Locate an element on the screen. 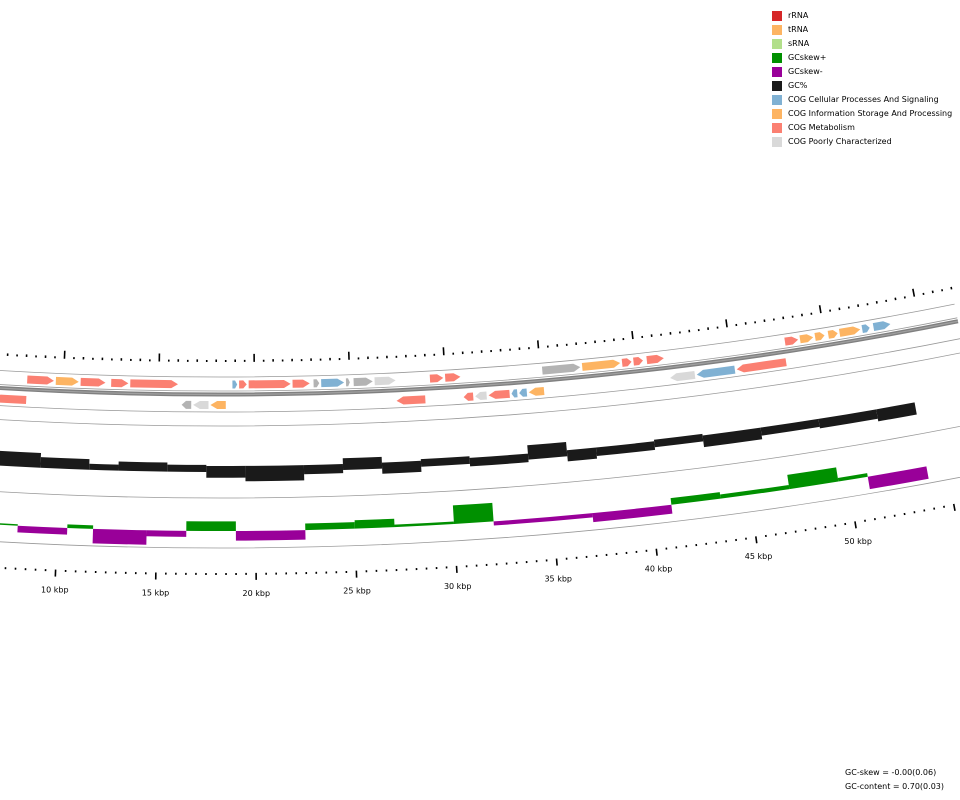  legend-item: COG Metabolism is located at coordinates (862, 128).